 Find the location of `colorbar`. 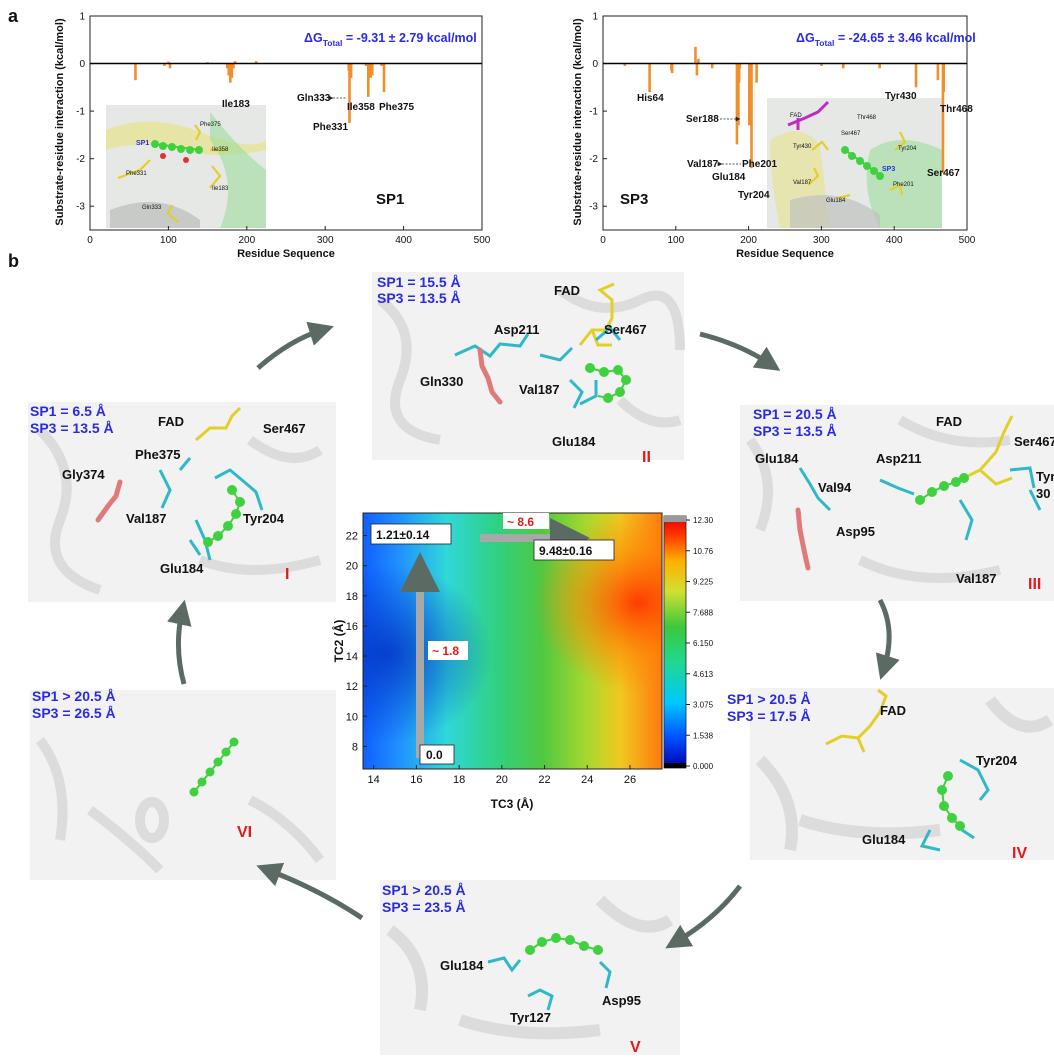

colorbar is located at coordinates (675, 642).